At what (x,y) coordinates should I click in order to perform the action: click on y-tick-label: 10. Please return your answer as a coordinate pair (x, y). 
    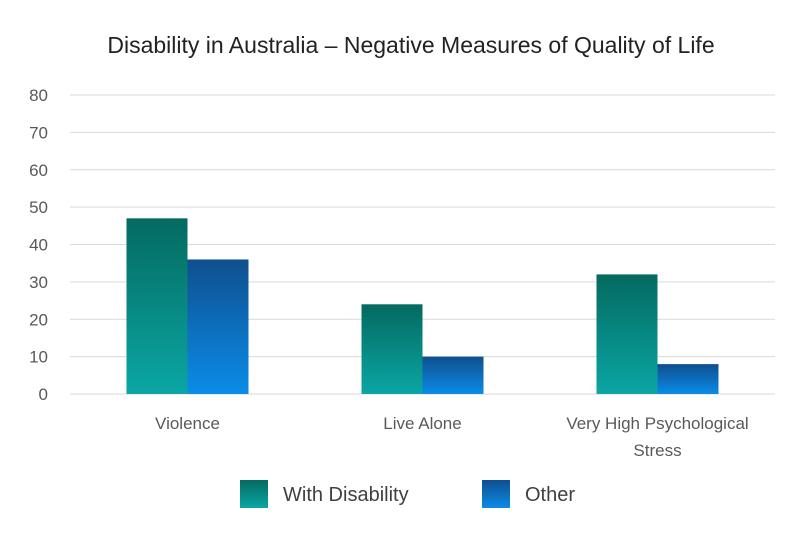
    Looking at the image, I should click on (38, 357).